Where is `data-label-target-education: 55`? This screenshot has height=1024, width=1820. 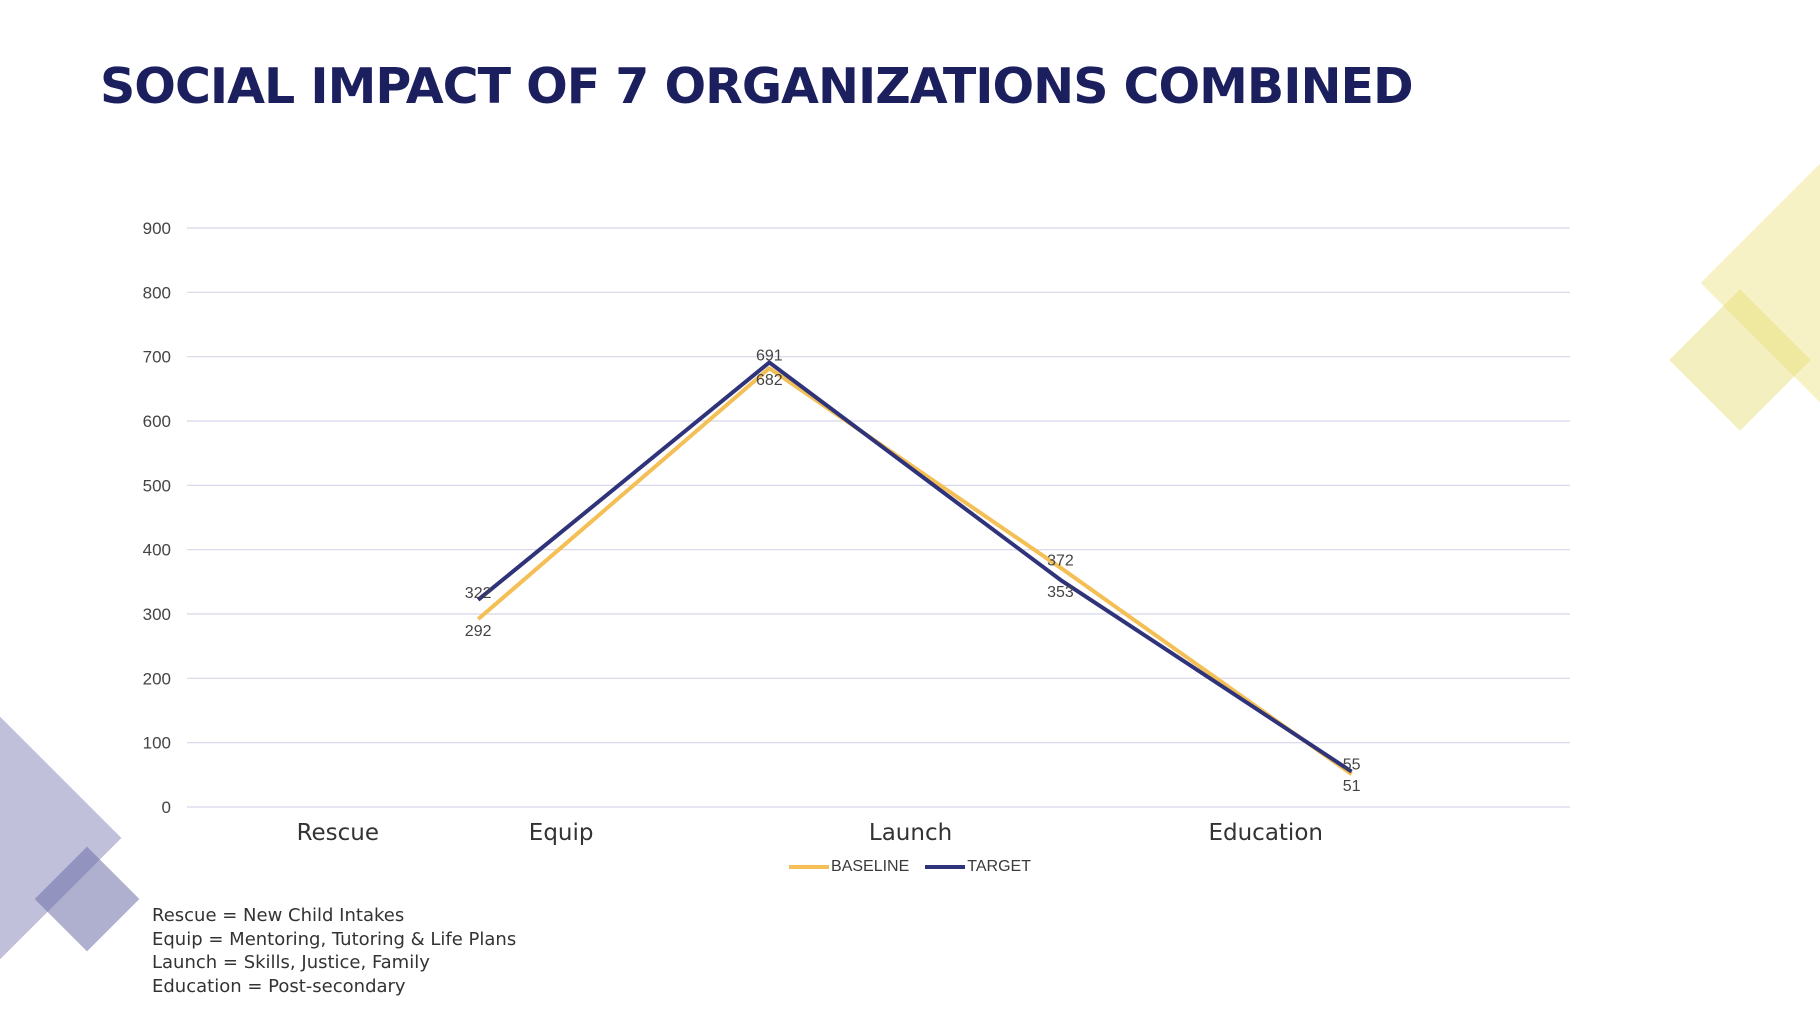 data-label-target-education: 55 is located at coordinates (1352, 765).